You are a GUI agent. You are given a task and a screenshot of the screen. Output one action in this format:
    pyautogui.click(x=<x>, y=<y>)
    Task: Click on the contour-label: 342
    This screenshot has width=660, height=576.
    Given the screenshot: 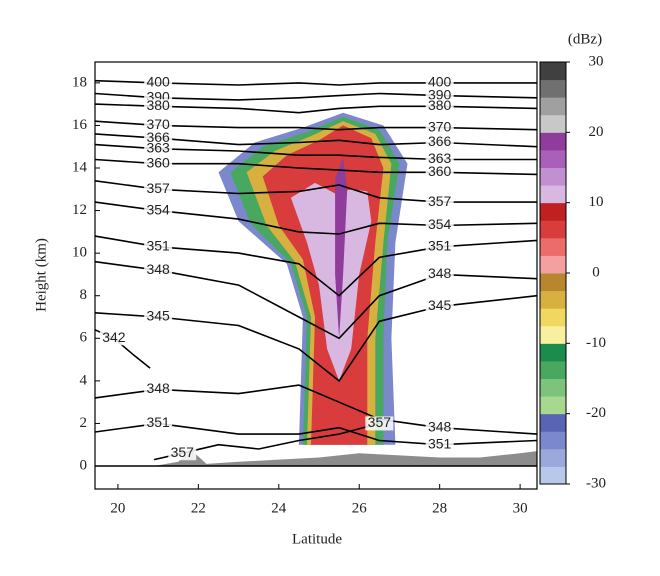 What is the action you would take?
    pyautogui.click(x=114, y=337)
    